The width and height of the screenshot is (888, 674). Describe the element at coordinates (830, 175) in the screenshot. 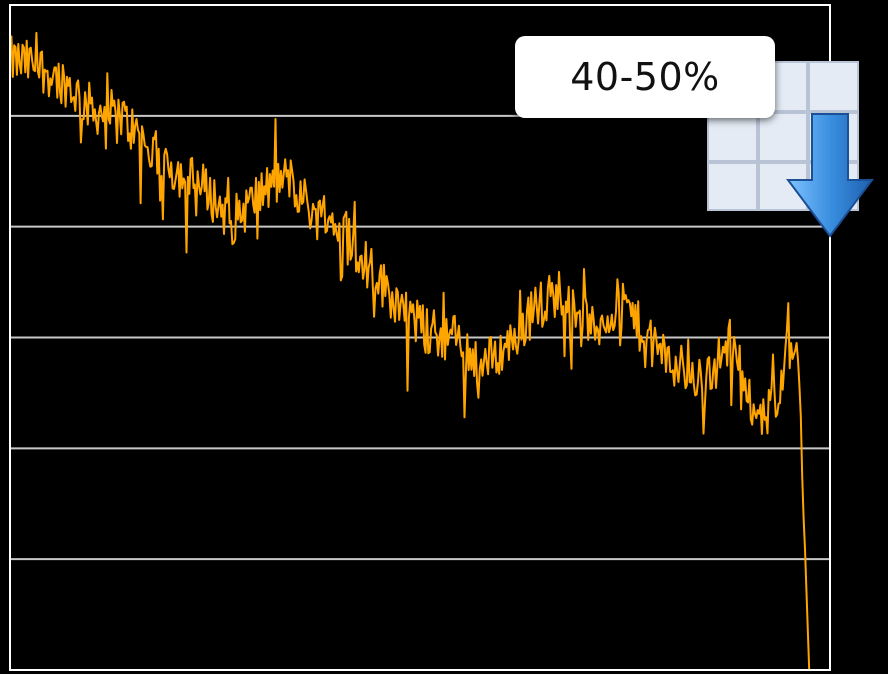

I see `down-arrow-shape` at that location.